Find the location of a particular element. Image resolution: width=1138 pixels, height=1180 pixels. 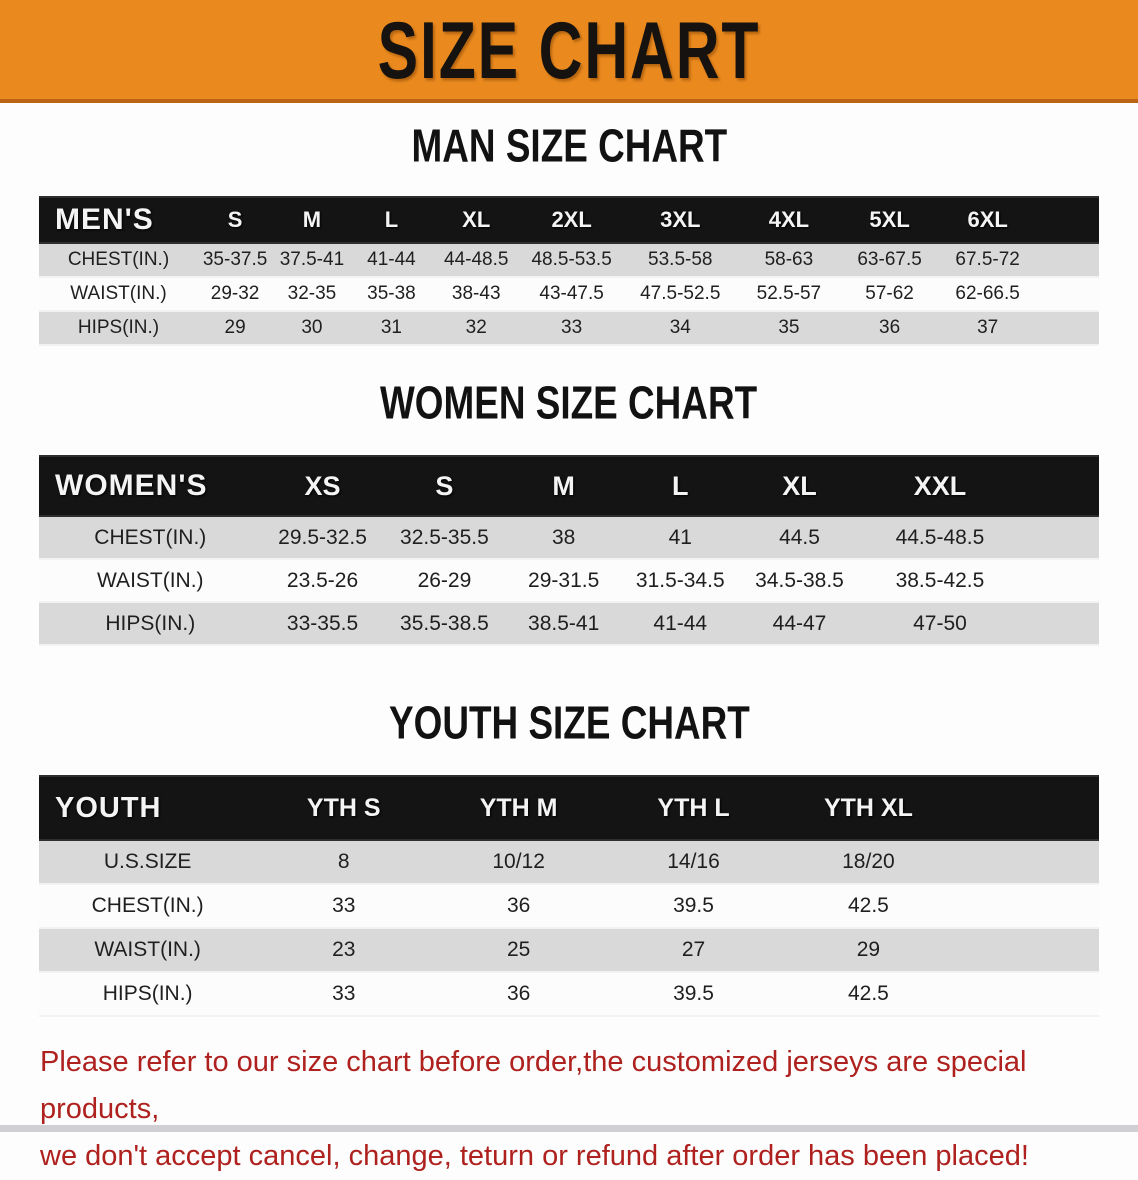

men-value-cell: 32-35 is located at coordinates (312, 293).